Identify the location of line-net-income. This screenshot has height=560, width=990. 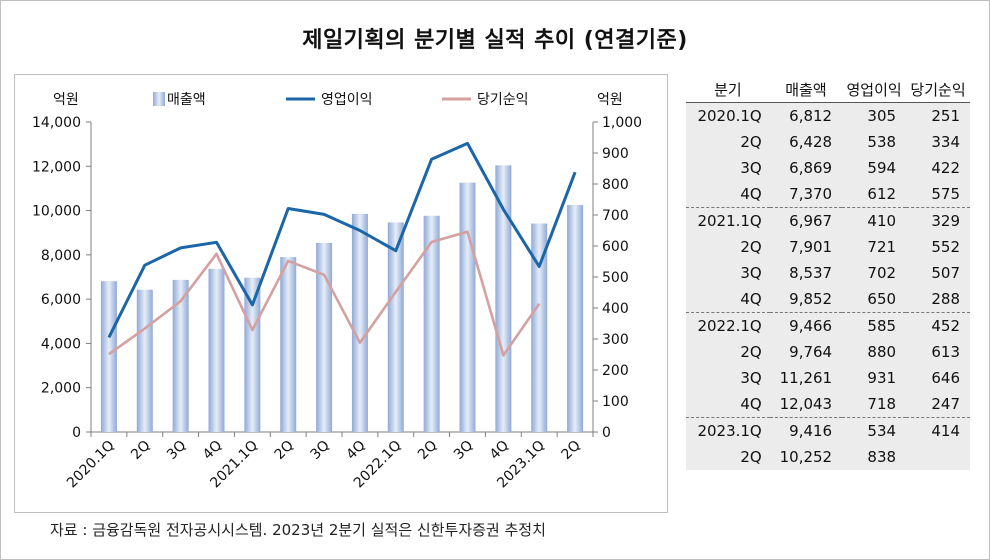
(324, 293).